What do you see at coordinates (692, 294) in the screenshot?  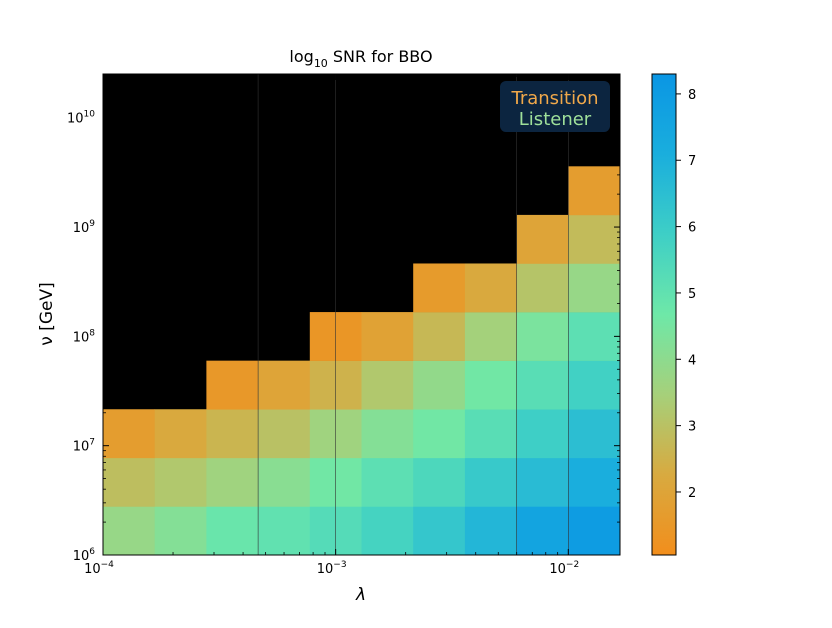 I see `colorbar-tick-label: 5` at bounding box center [692, 294].